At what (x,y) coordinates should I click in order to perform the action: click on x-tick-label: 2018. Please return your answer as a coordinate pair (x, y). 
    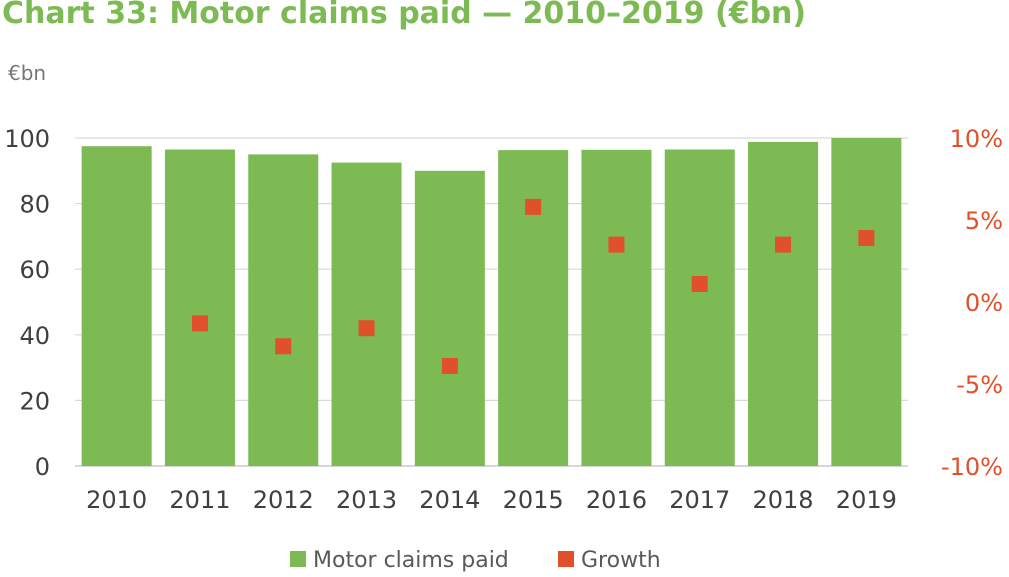
    Looking at the image, I should click on (783, 500).